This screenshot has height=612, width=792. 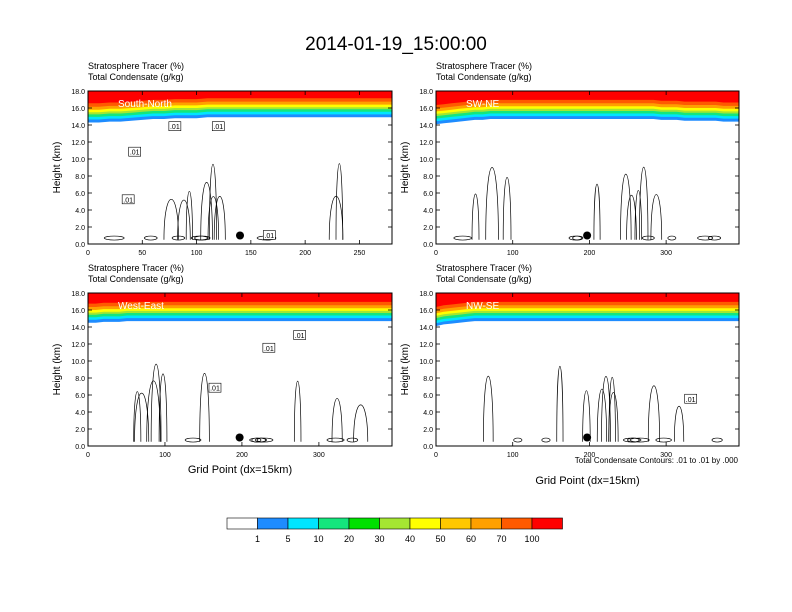 I want to click on y-axis-label: Height (km), so click(x=57, y=370).